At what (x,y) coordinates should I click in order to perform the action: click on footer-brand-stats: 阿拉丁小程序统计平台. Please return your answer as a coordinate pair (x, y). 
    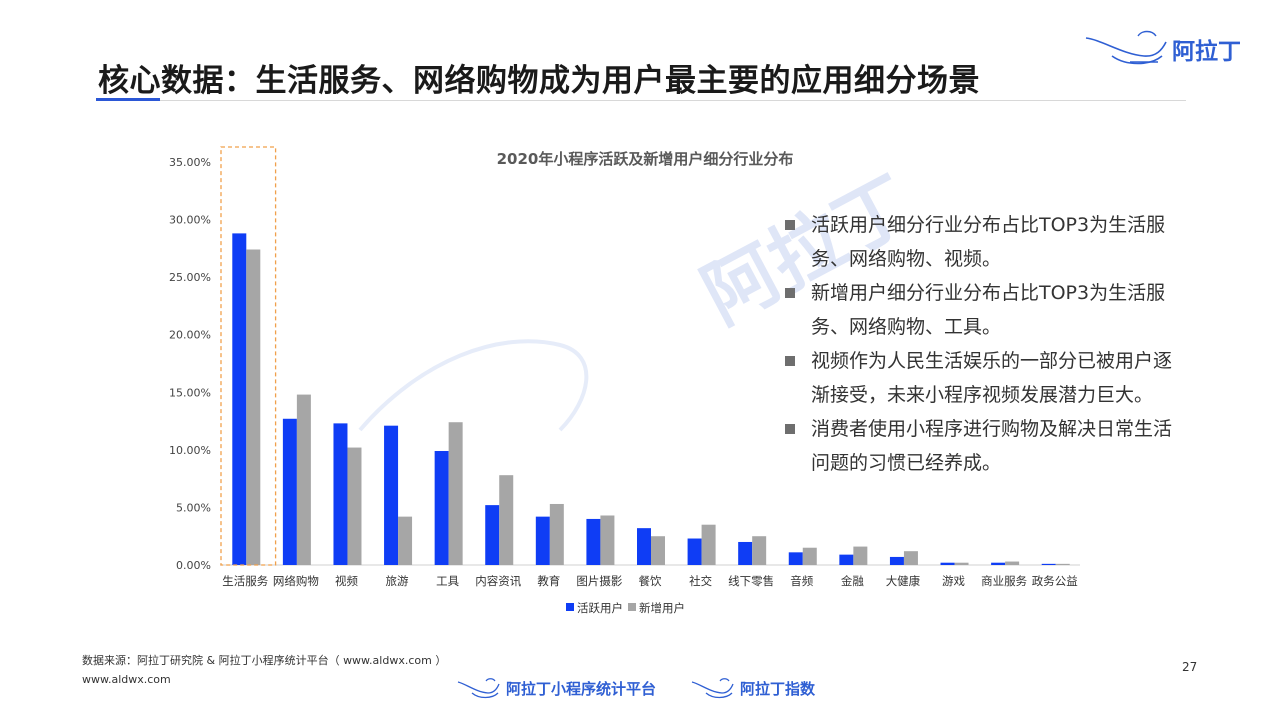
    Looking at the image, I should click on (561, 689).